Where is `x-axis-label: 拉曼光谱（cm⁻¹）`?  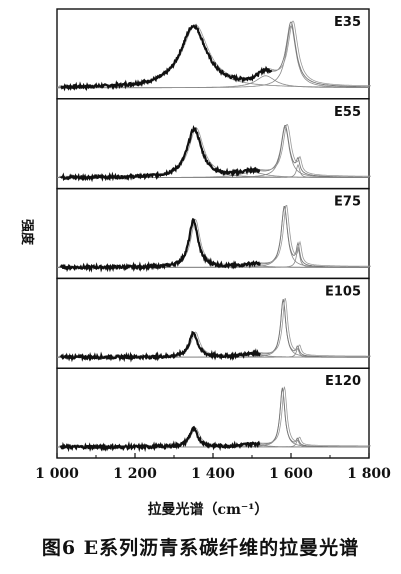 x-axis-label: 拉曼光谱（cm⁻¹） is located at coordinates (208, 509).